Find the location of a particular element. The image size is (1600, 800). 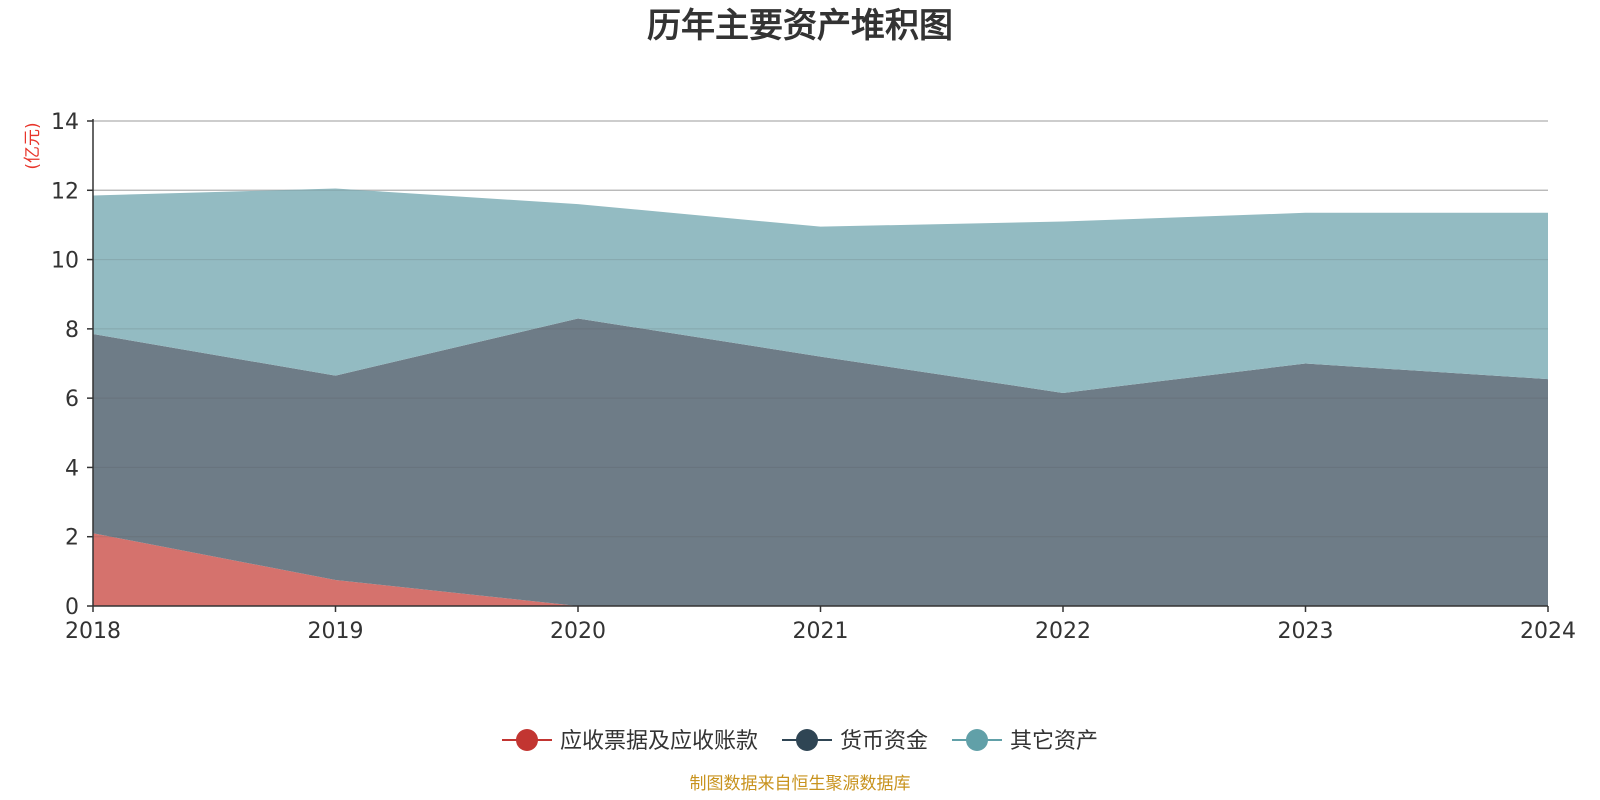

x-tick-label: 2019 is located at coordinates (336, 631).